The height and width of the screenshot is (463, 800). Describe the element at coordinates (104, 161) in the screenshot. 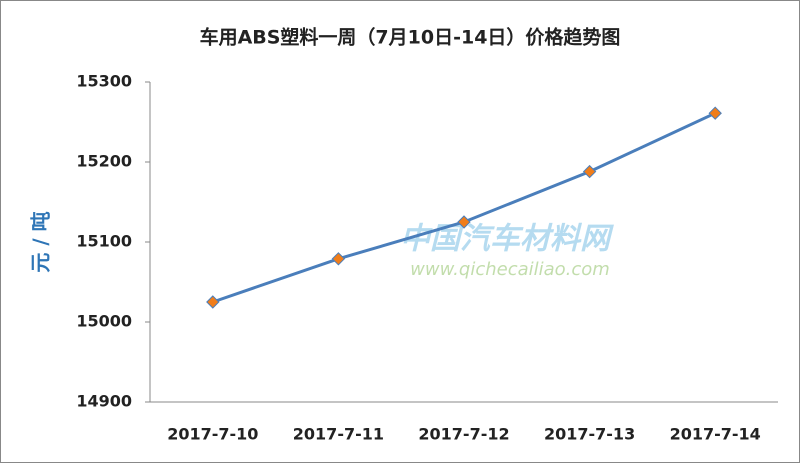

I see `y-tick-label: 15200` at that location.